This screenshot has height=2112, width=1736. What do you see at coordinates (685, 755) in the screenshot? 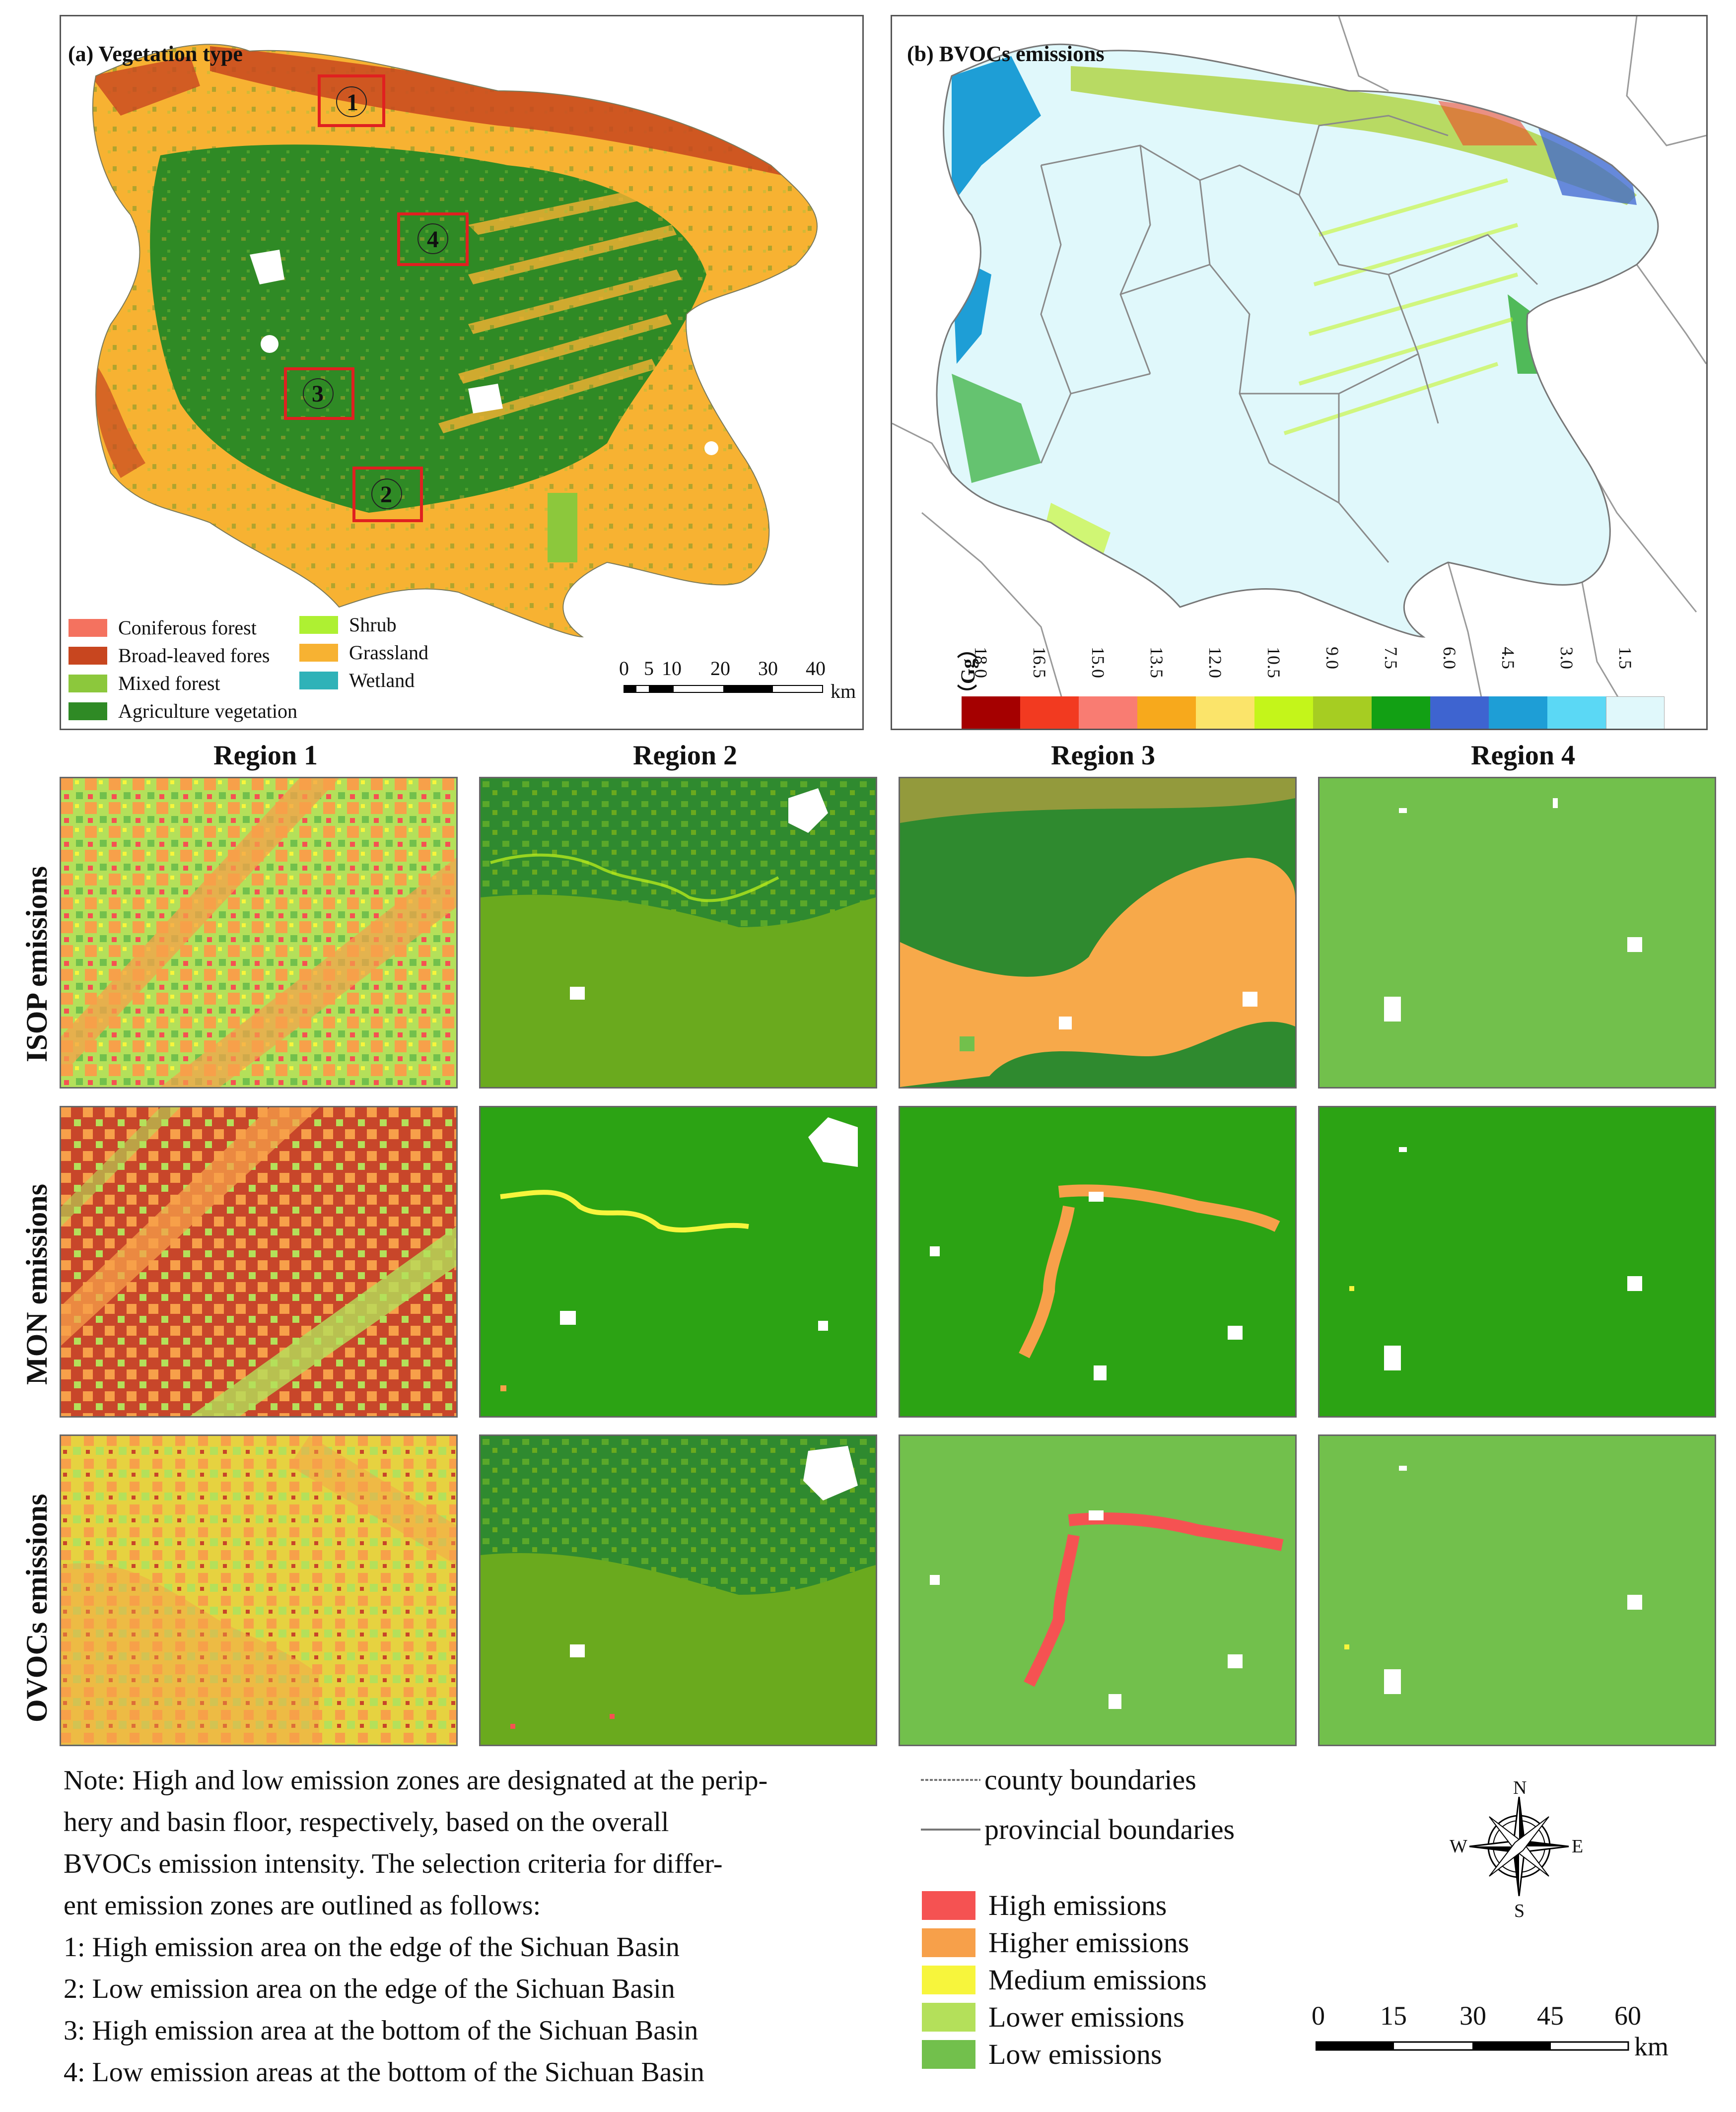
I see `column-header-region-2: Region 2` at bounding box center [685, 755].